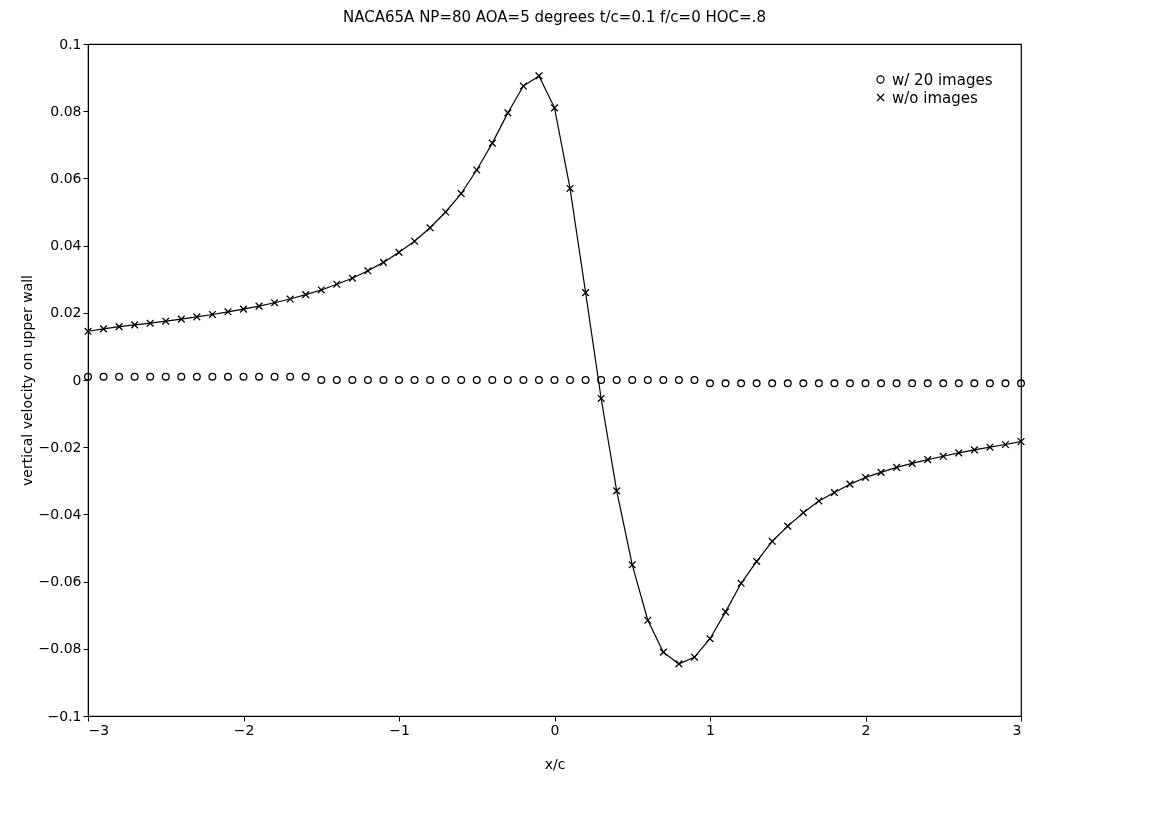 This screenshot has height=833, width=1171. What do you see at coordinates (60, 648) in the screenshot?
I see `y-tick-label: −0.08` at bounding box center [60, 648].